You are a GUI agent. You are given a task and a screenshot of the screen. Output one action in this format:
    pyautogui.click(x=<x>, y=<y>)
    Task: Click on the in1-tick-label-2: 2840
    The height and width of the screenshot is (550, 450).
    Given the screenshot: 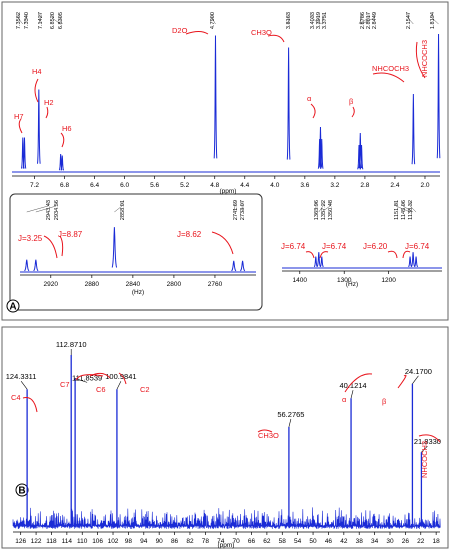 What is the action you would take?
    pyautogui.click(x=133, y=284)
    